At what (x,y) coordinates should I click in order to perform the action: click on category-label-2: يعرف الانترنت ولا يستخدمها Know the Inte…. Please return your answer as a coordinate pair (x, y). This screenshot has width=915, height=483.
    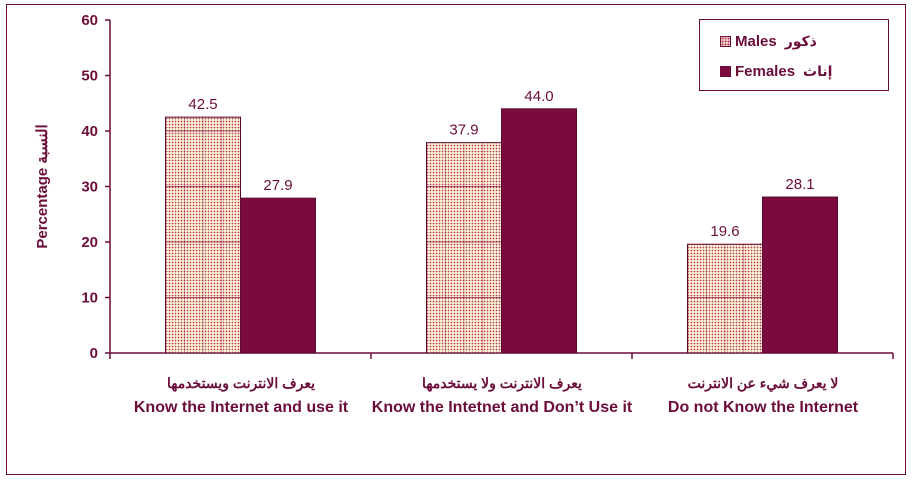
    Looking at the image, I should click on (502, 397).